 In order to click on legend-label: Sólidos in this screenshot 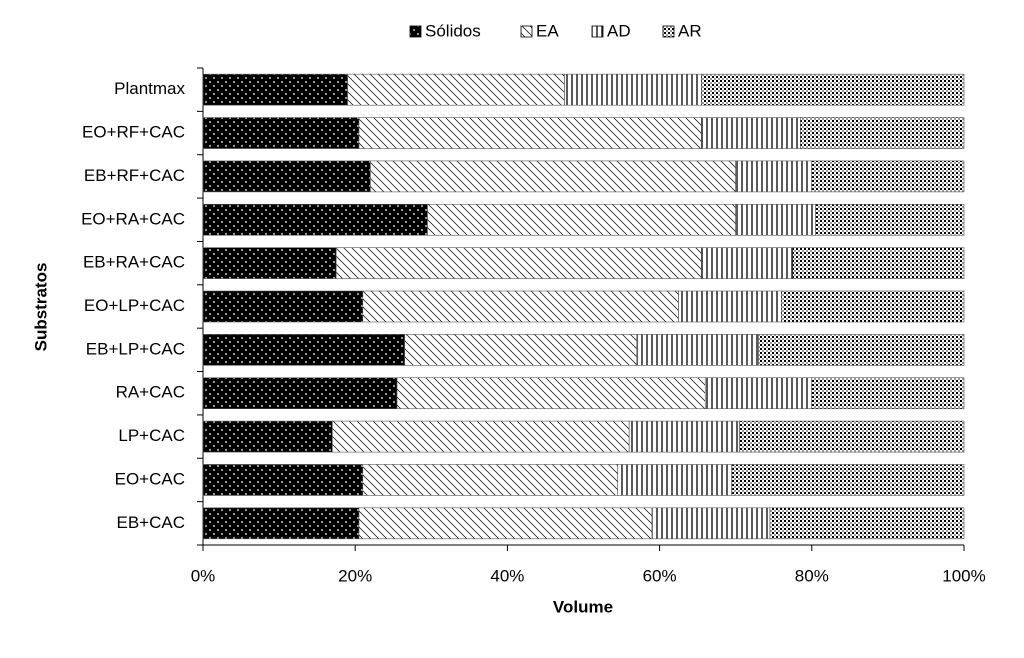, I will do `click(453, 30)`.